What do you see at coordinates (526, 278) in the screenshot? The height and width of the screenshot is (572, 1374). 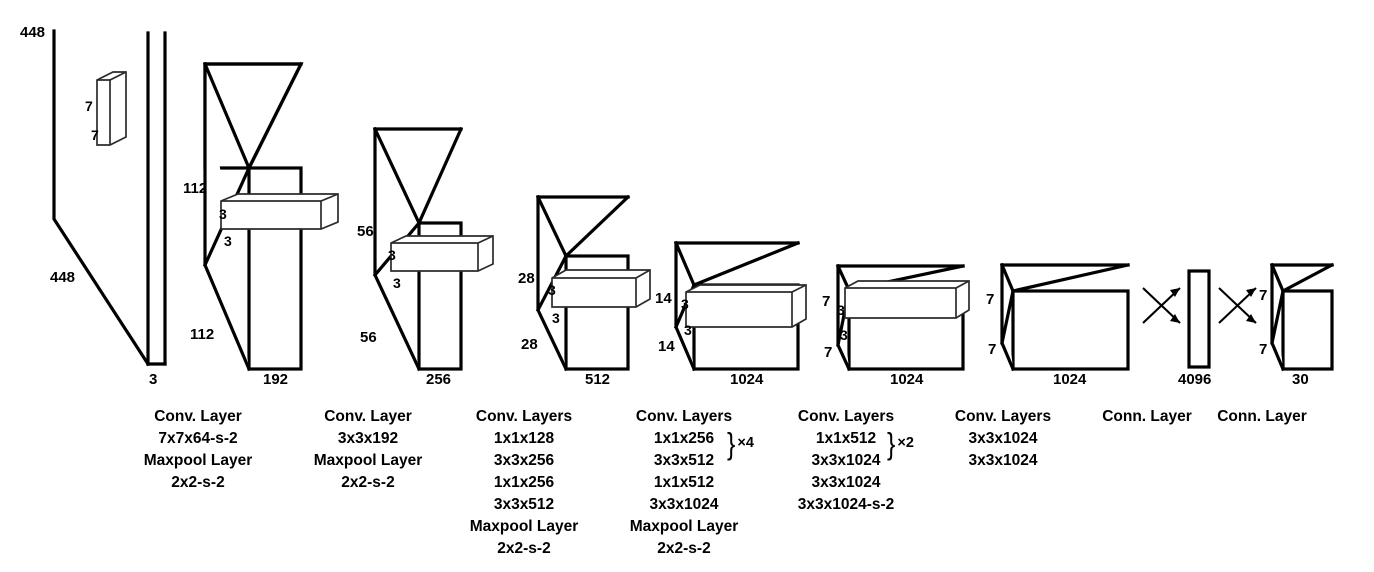 I see `dim-b3-height: 28` at bounding box center [526, 278].